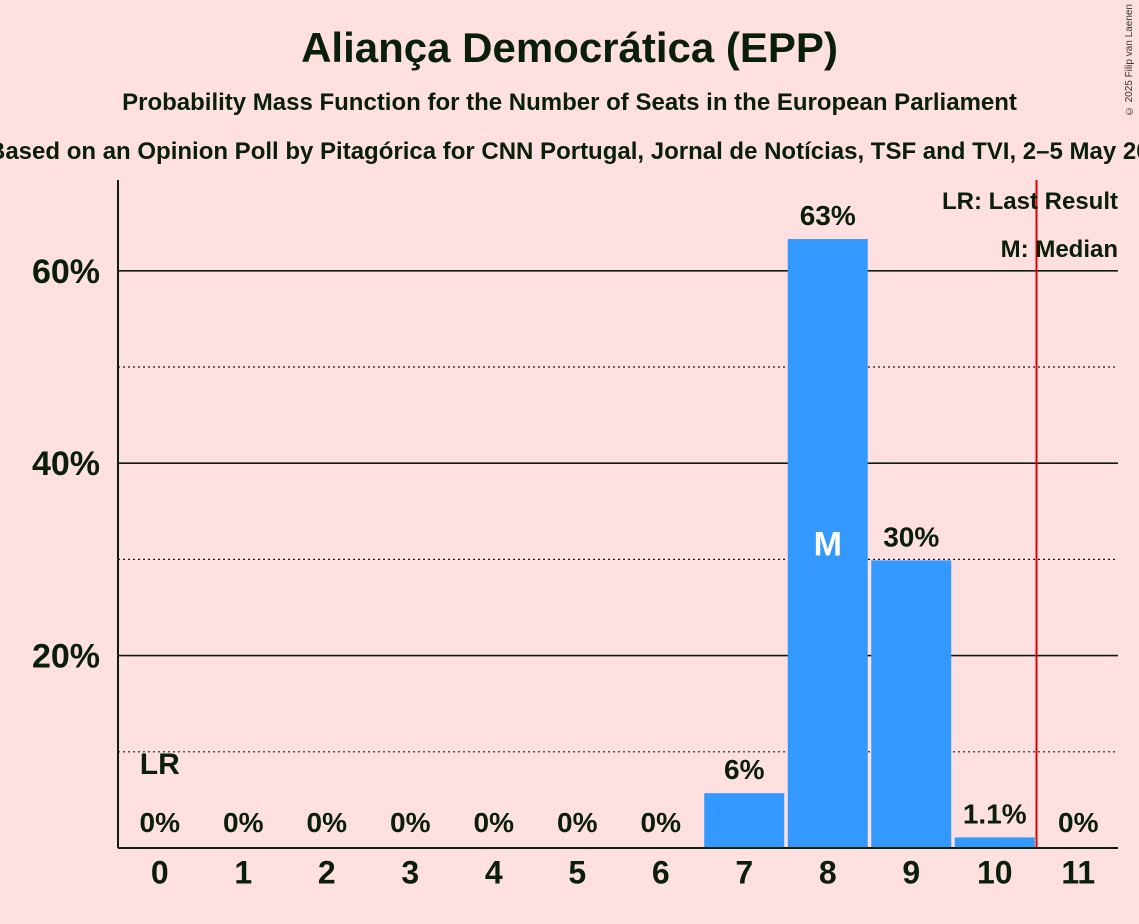 The width and height of the screenshot is (1139, 924). What do you see at coordinates (327, 872) in the screenshot?
I see `x-tick-label: 2` at bounding box center [327, 872].